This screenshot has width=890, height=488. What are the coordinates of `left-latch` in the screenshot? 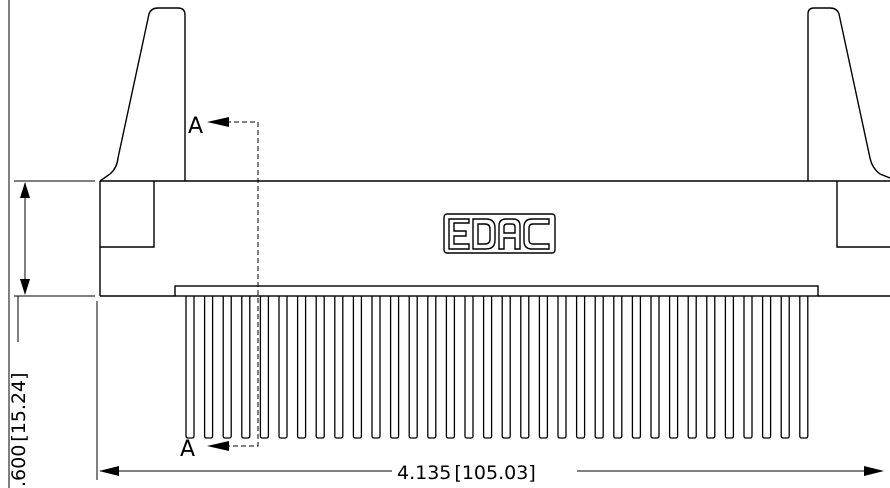 It's located at (142, 94).